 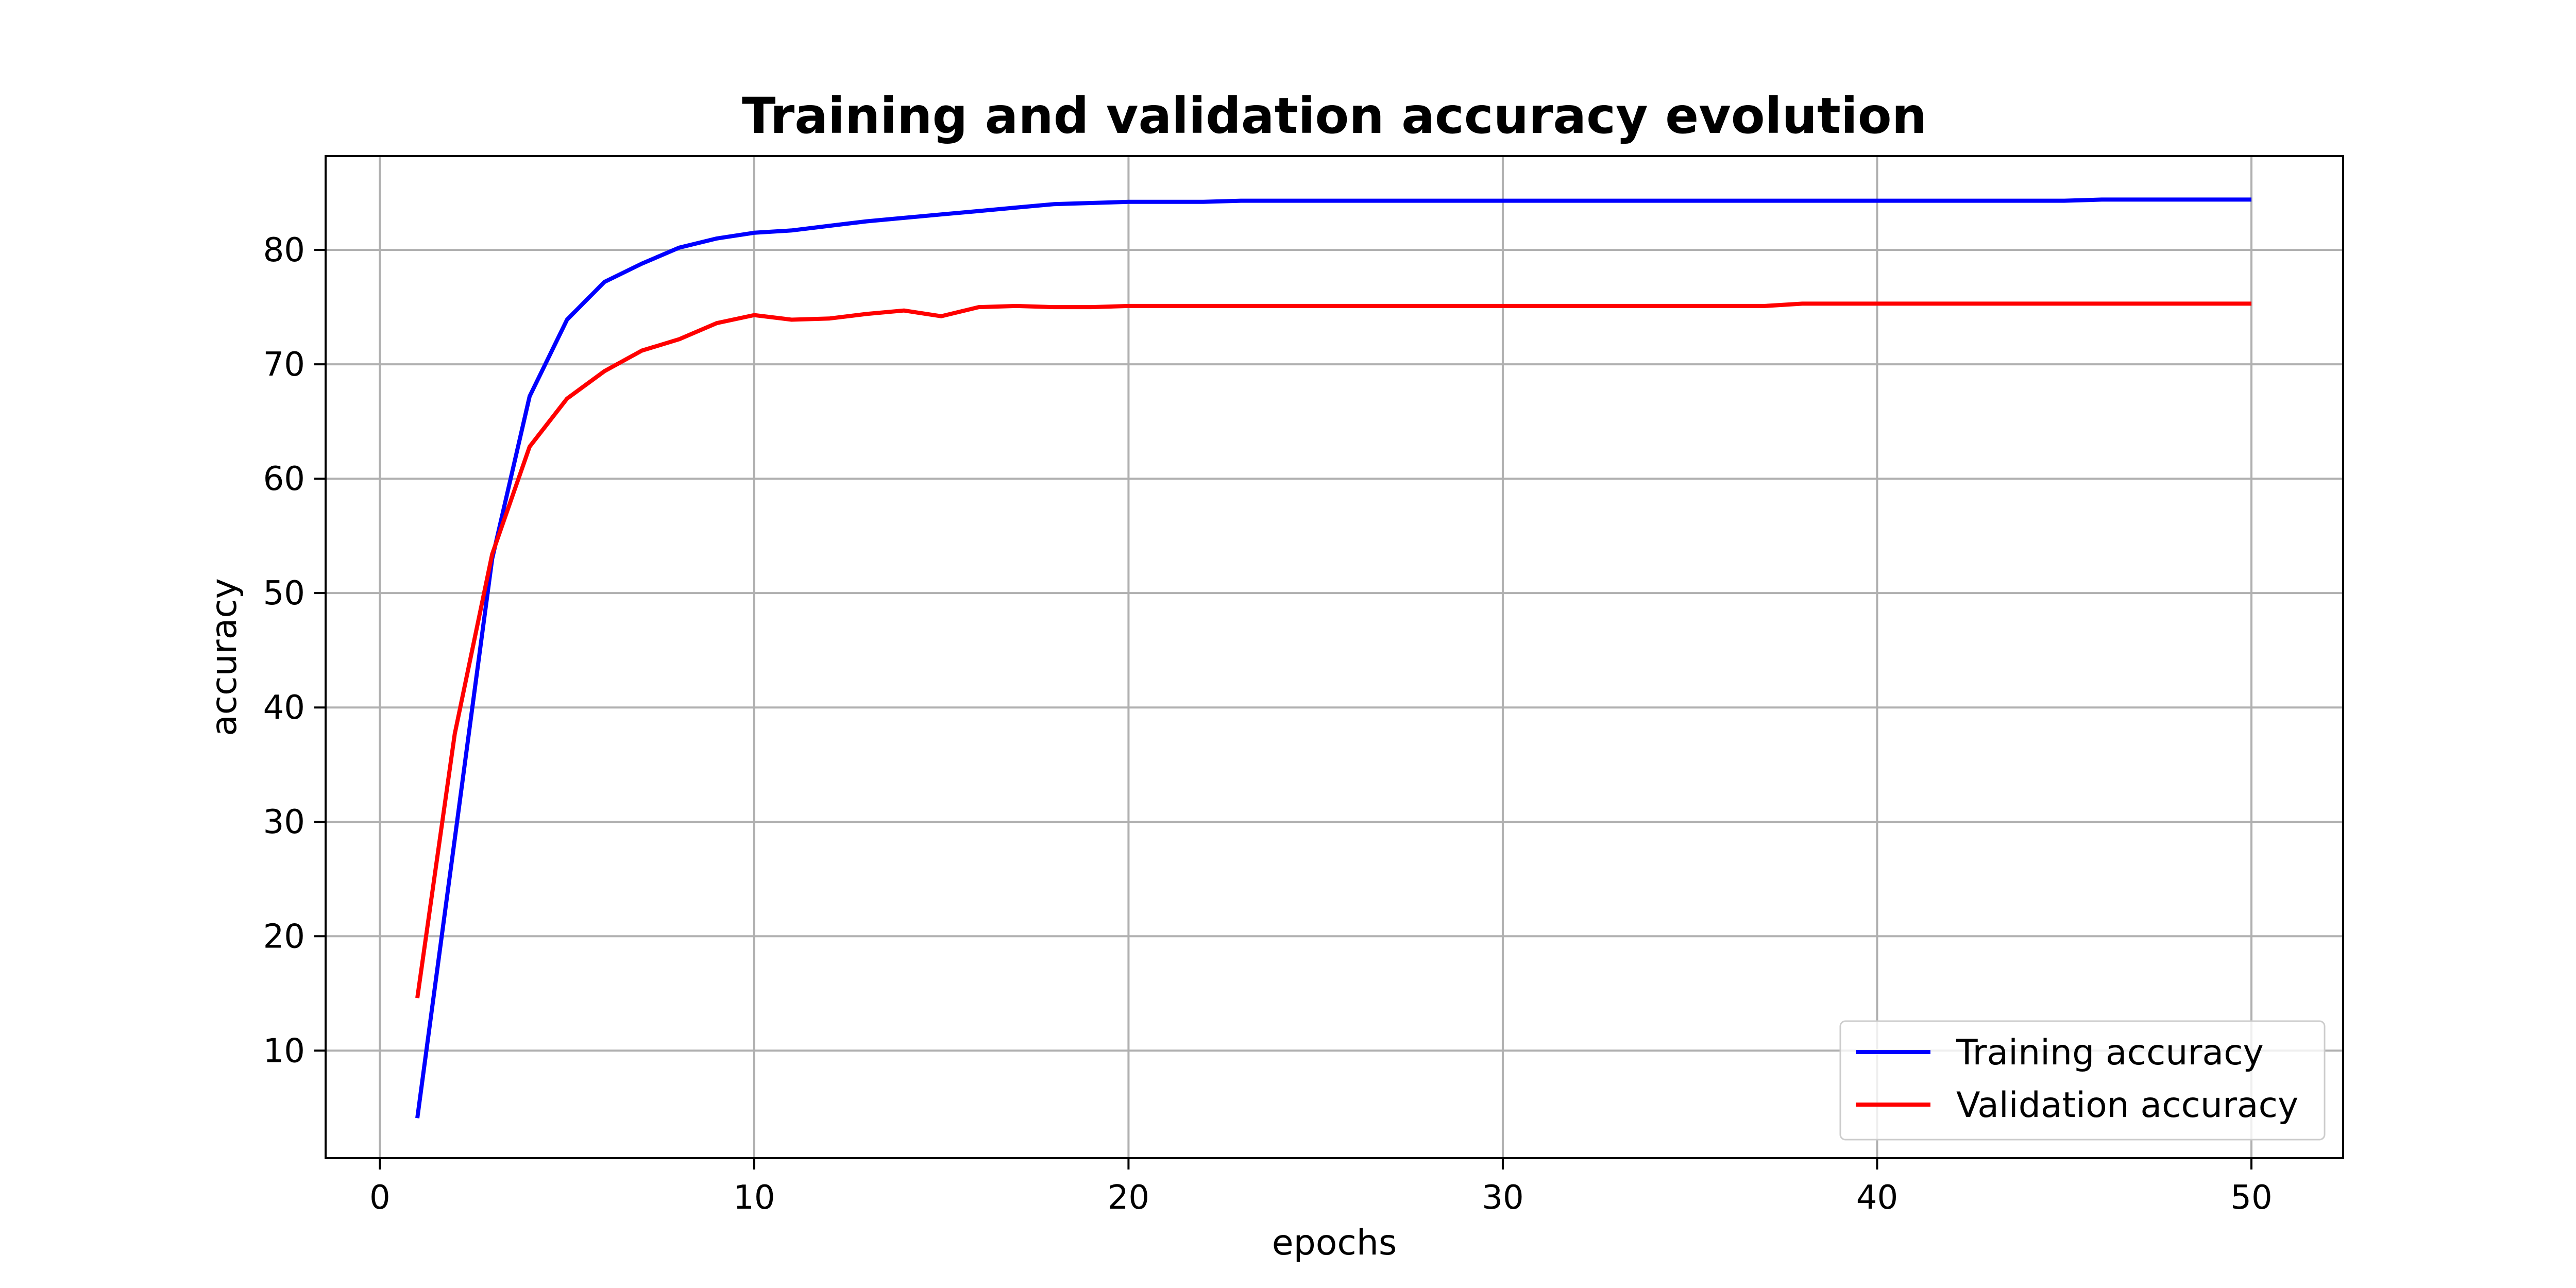 I want to click on x-axis-label: epochs, so click(x=1334, y=1243).